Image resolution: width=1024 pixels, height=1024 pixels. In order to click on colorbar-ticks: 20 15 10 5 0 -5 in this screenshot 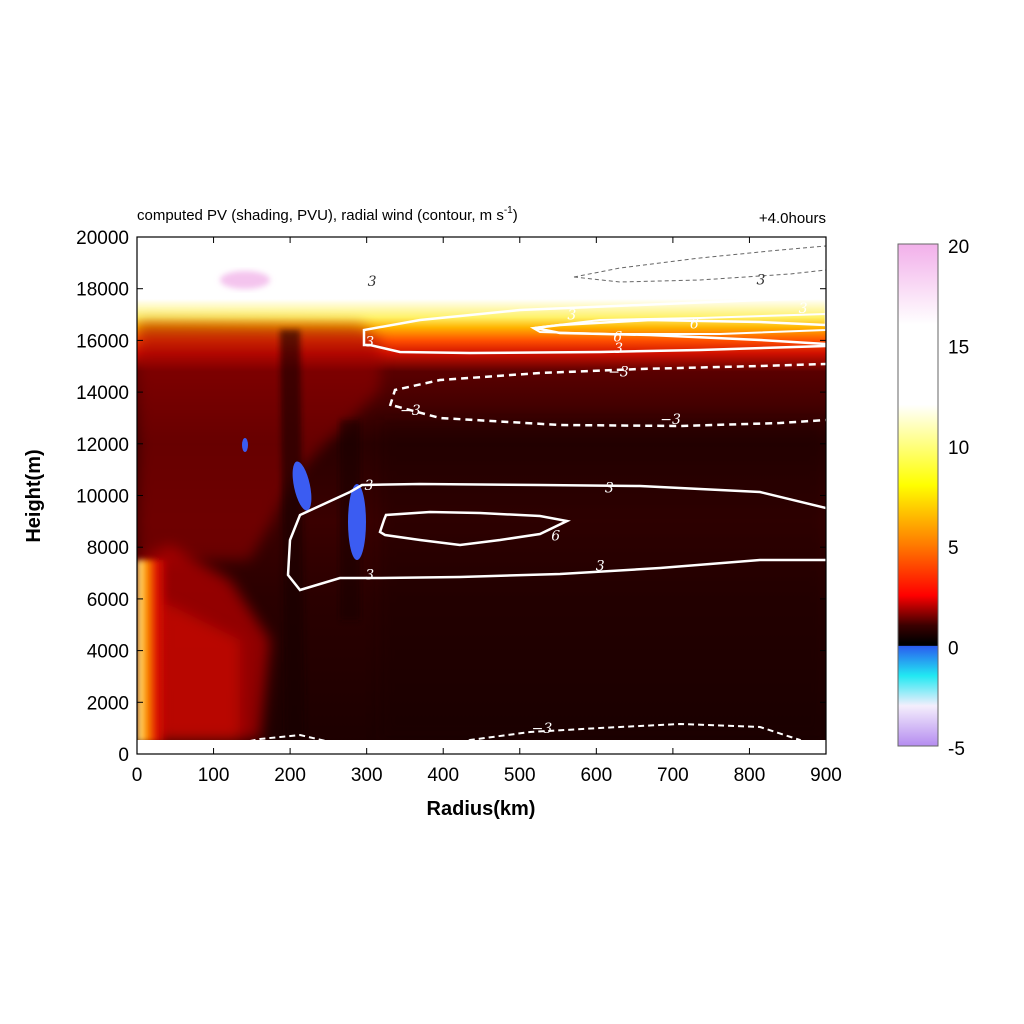, I will do `click(958, 498)`.